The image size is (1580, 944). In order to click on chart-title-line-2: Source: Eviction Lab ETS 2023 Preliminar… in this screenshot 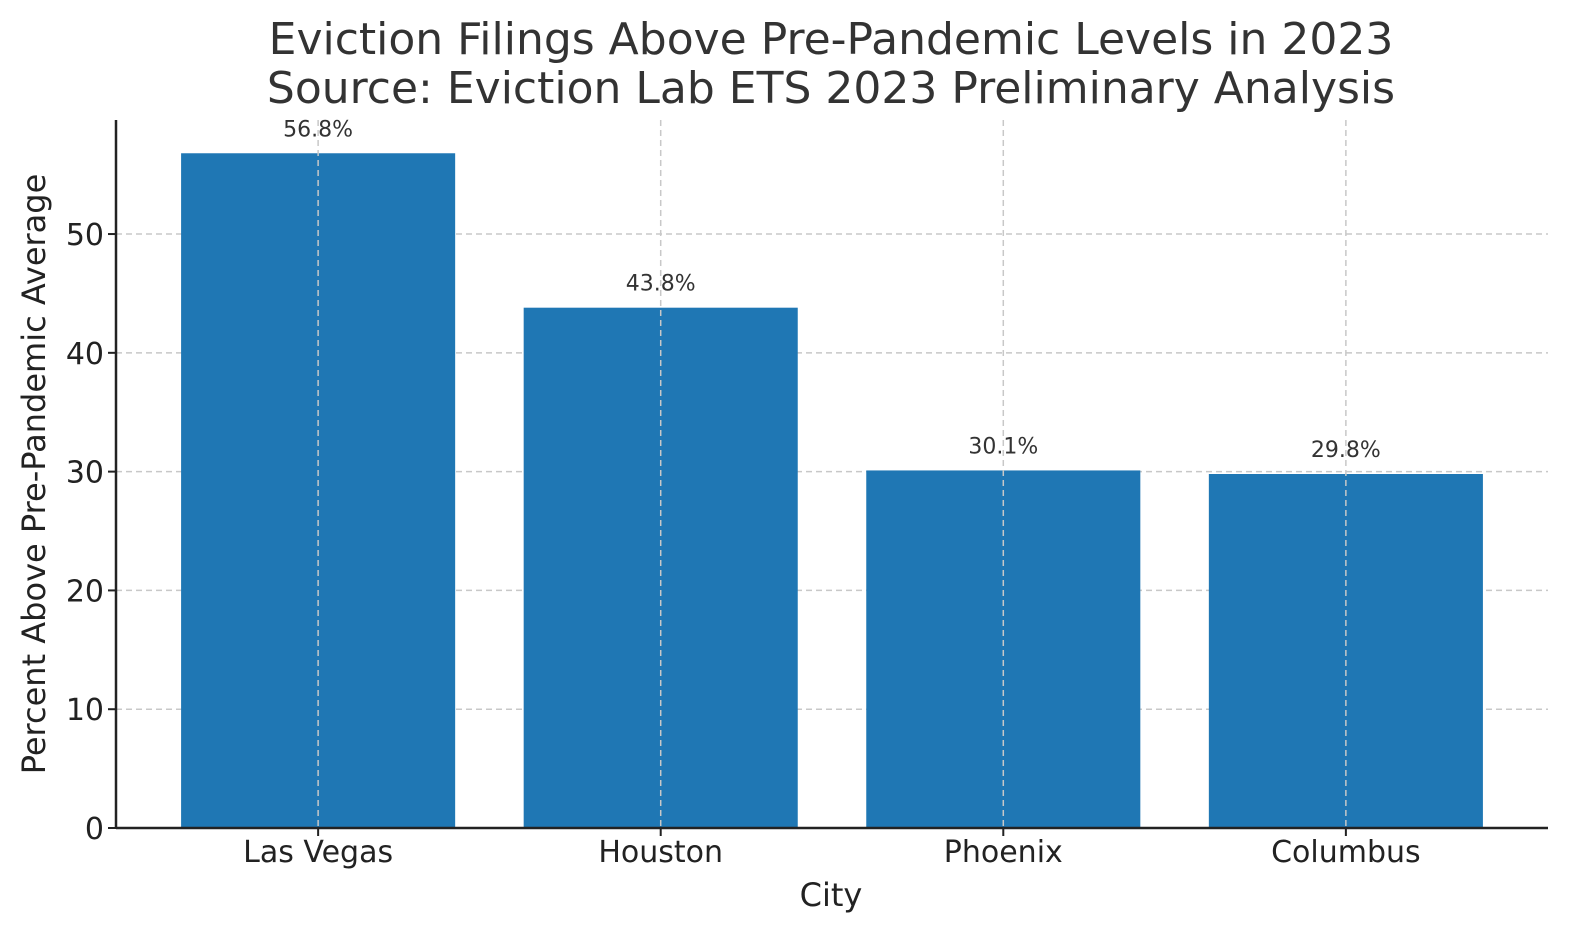, I will do `click(831, 88)`.